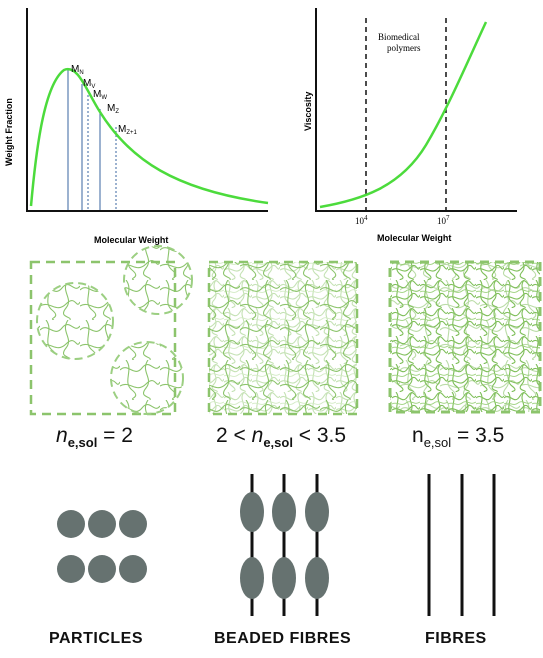  Describe the element at coordinates (111, 330) in the screenshot. I see `entanglement-panel-dilute` at that location.